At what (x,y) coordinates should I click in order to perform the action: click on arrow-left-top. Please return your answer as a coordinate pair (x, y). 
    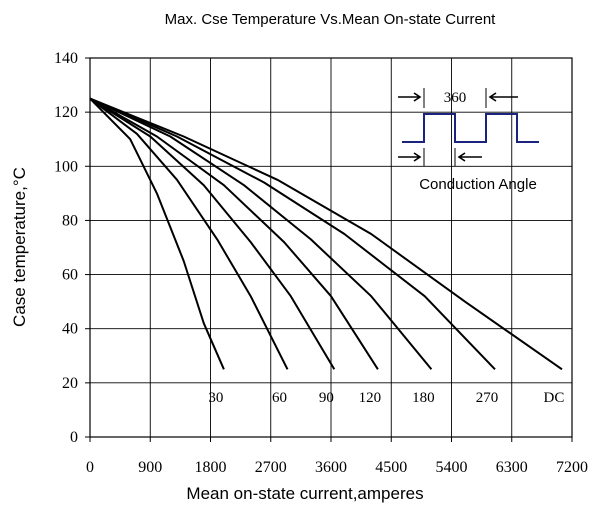
    Looking at the image, I should click on (503, 97).